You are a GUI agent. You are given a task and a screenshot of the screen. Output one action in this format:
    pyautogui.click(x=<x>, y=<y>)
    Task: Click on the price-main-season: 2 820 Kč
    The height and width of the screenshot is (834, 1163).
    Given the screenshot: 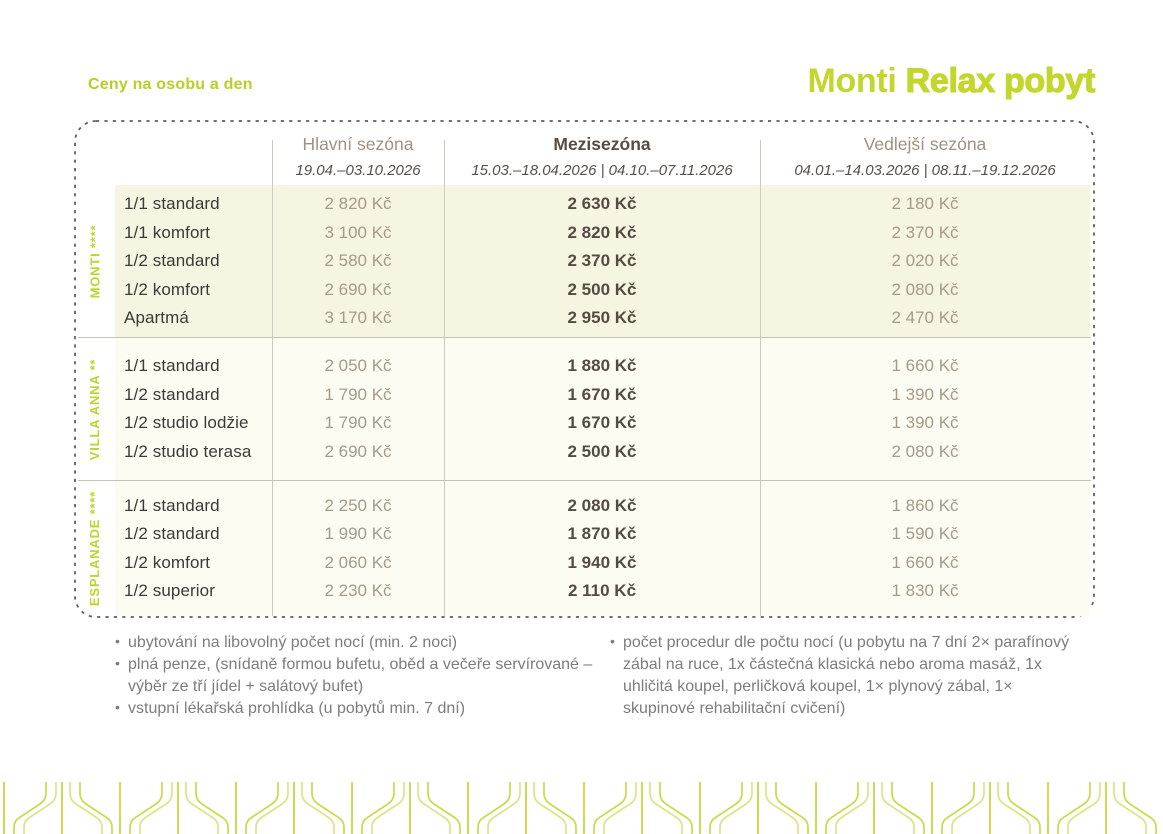 What is the action you would take?
    pyautogui.click(x=358, y=203)
    